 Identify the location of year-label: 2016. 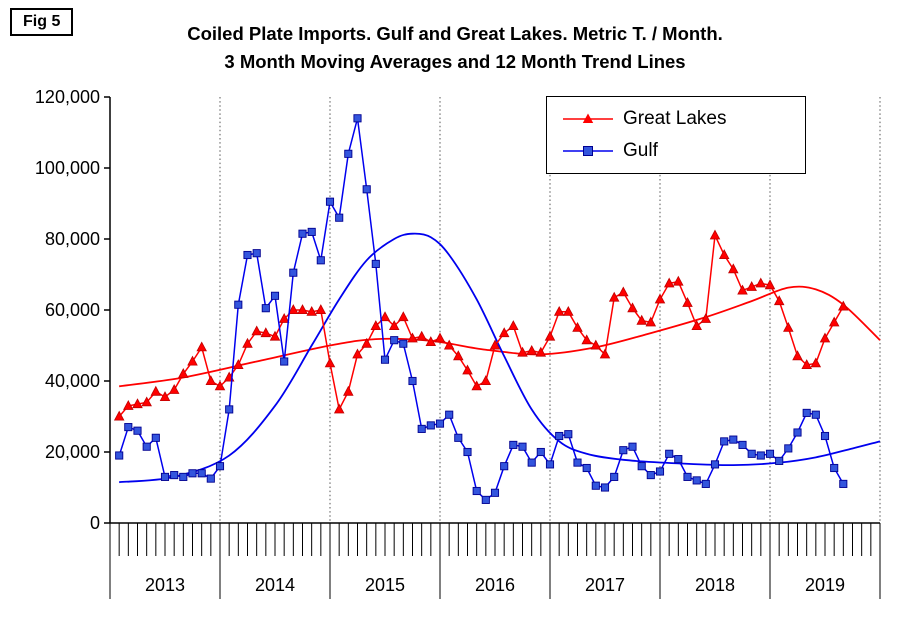
(495, 585).